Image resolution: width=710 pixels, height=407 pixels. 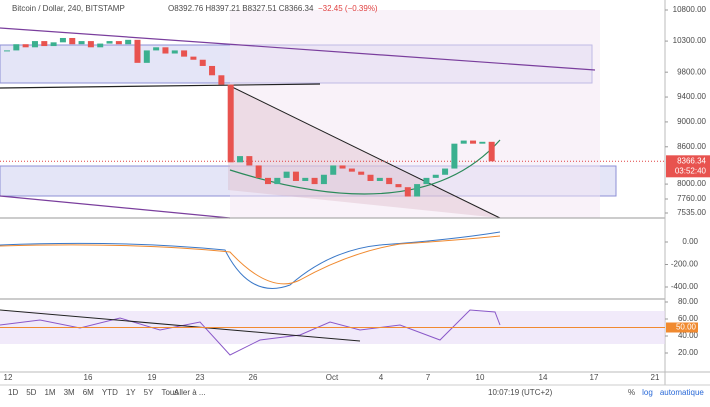 I want to click on macd-label: -400.00, so click(x=685, y=286).